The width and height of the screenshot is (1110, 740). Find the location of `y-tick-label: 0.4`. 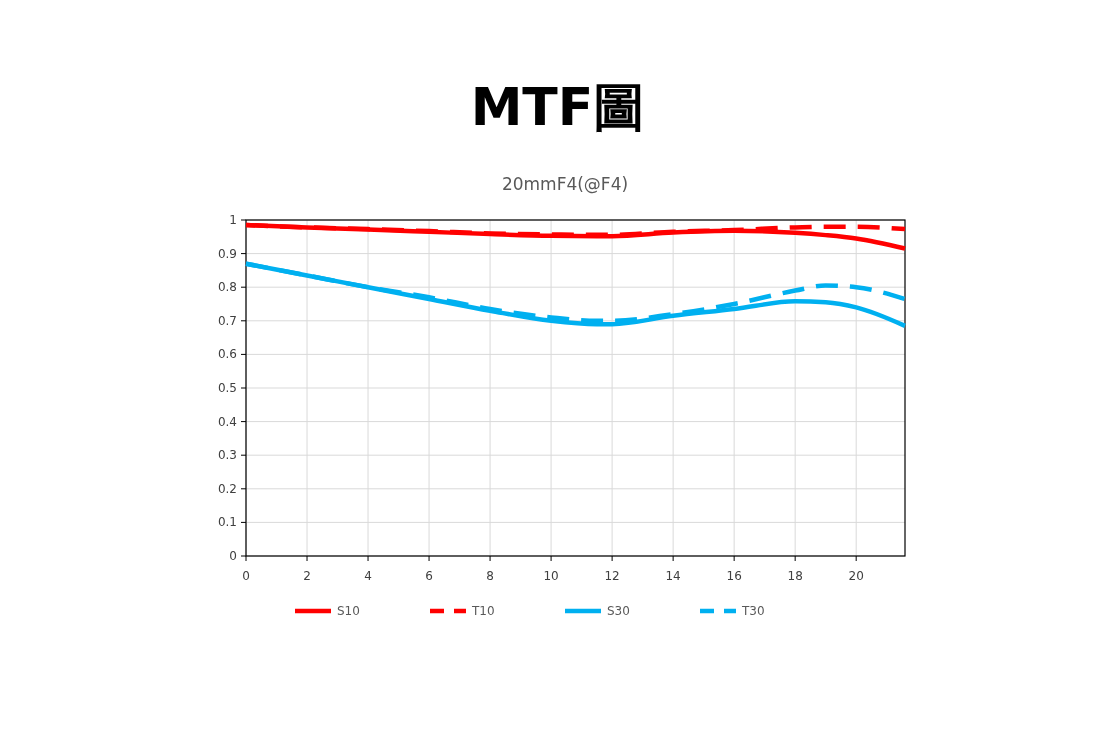

y-tick-label: 0.4 is located at coordinates (227, 421).